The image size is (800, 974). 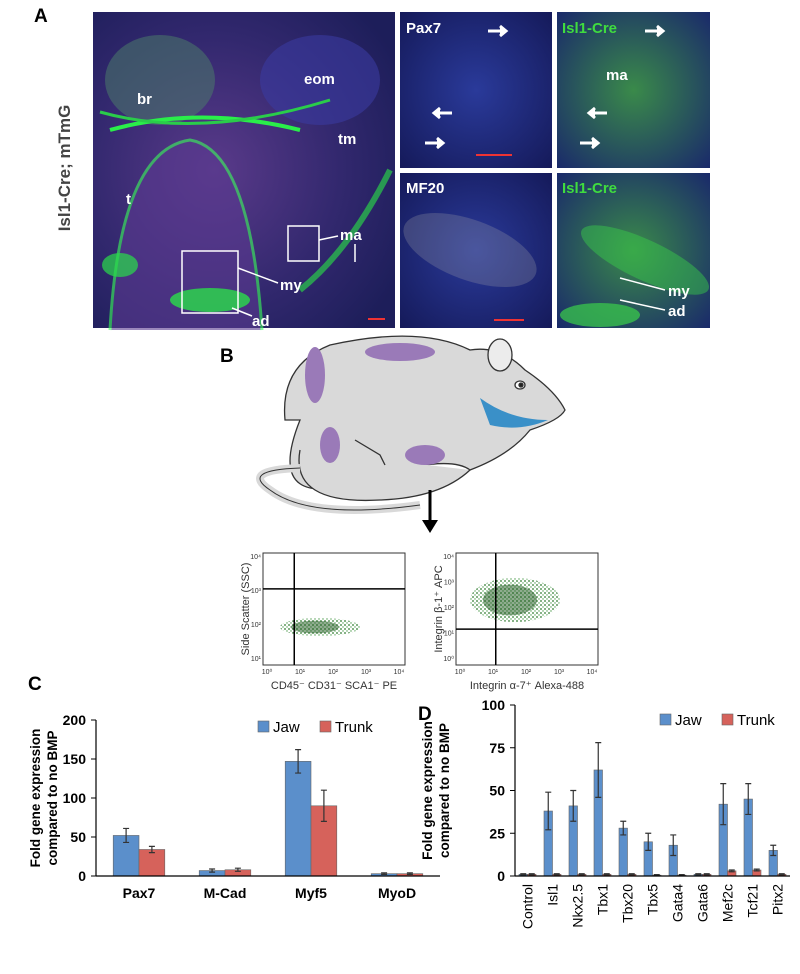 What do you see at coordinates (578, 906) in the screenshot?
I see `x-tick-label: Nkx2.5` at bounding box center [578, 906].